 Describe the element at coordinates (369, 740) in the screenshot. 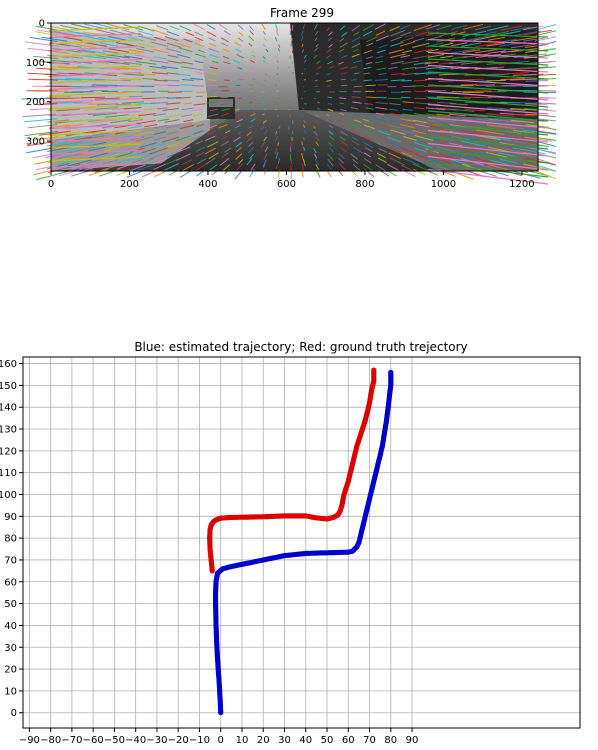

I see `x-tick-label: 70` at that location.